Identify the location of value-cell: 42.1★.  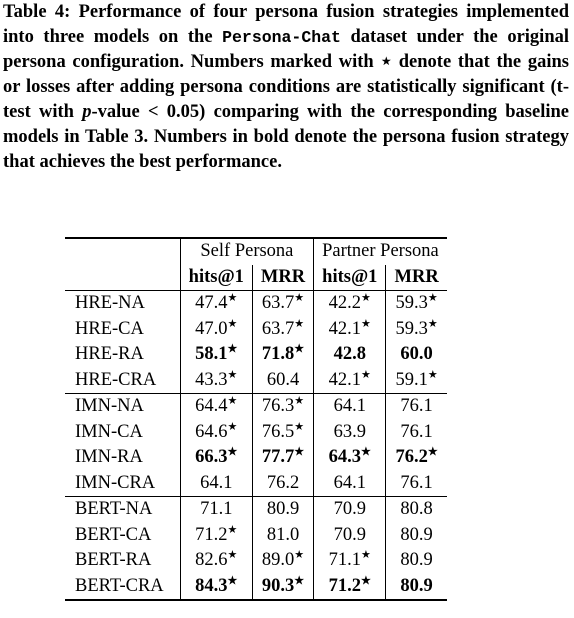
(350, 329).